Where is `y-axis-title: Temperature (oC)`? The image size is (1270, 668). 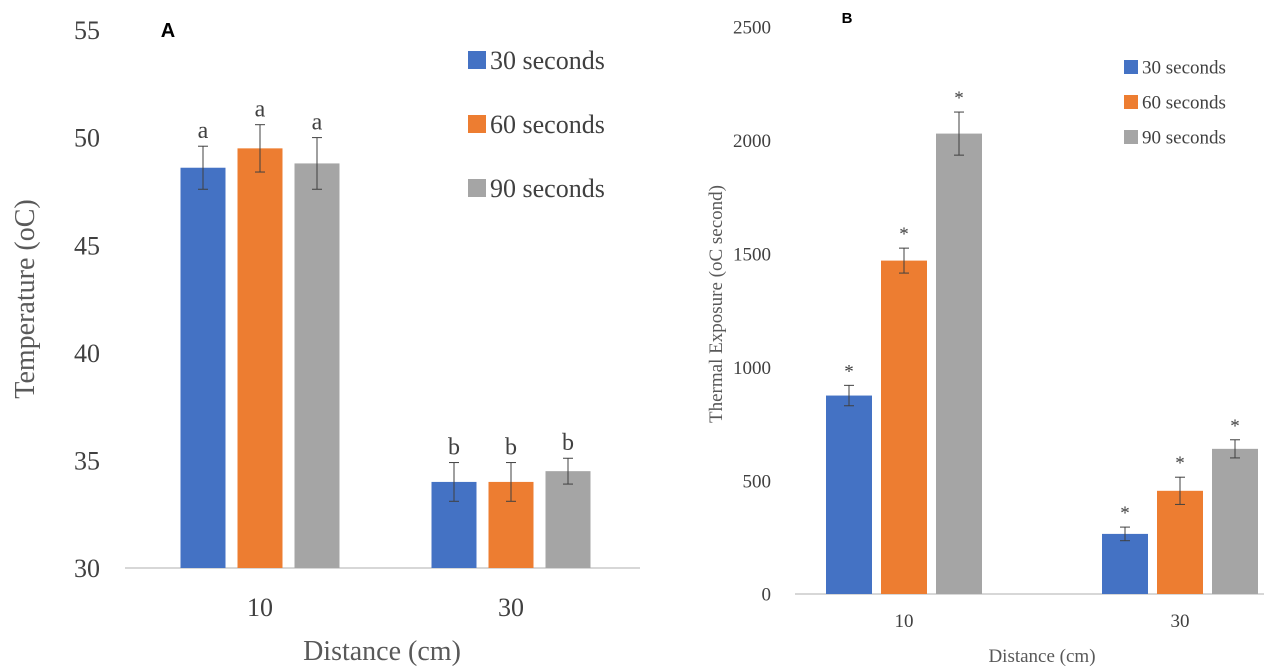 y-axis-title: Temperature (oC) is located at coordinates (25, 298).